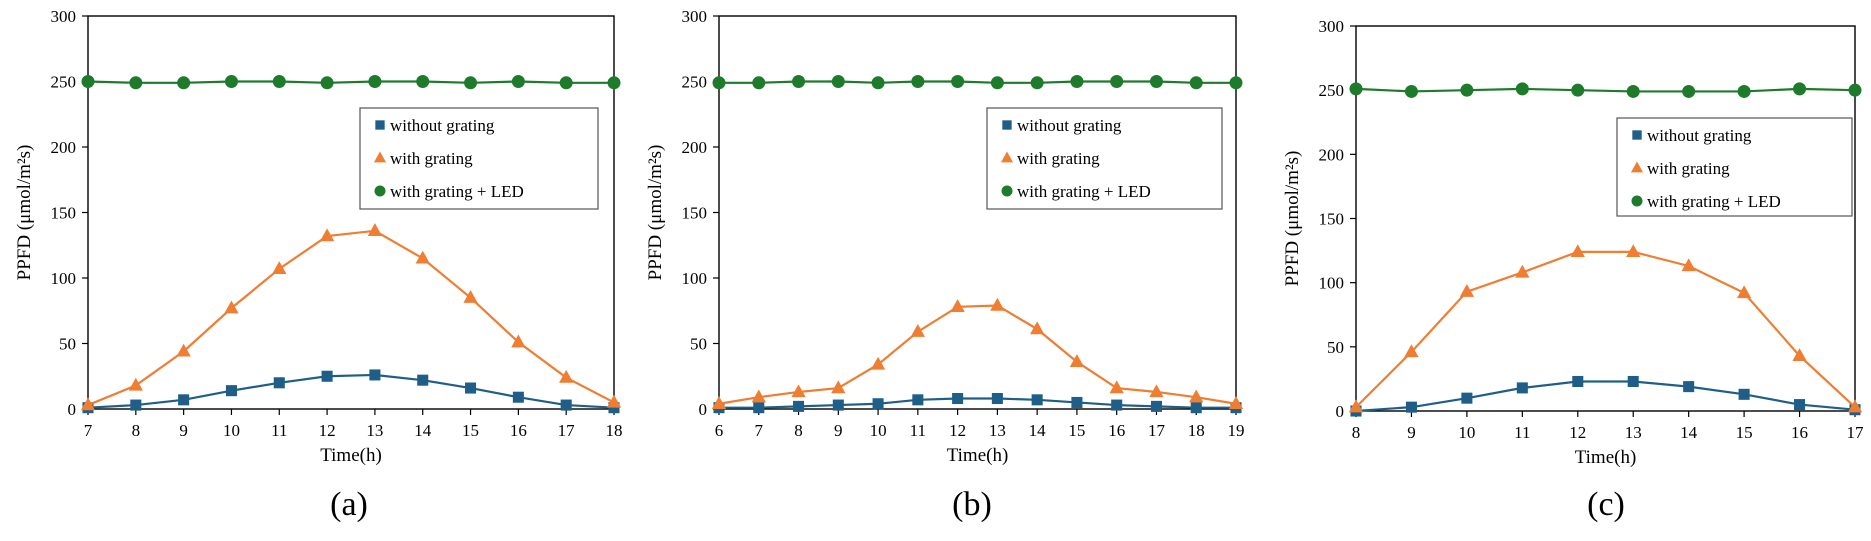 This screenshot has width=1871, height=541. I want to click on x-tick-label: 14, so click(1038, 430).